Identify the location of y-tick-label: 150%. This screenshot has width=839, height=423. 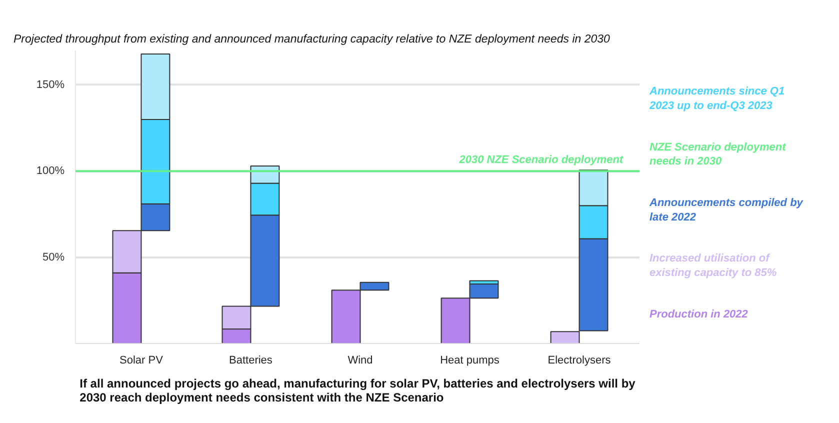
(50, 84).